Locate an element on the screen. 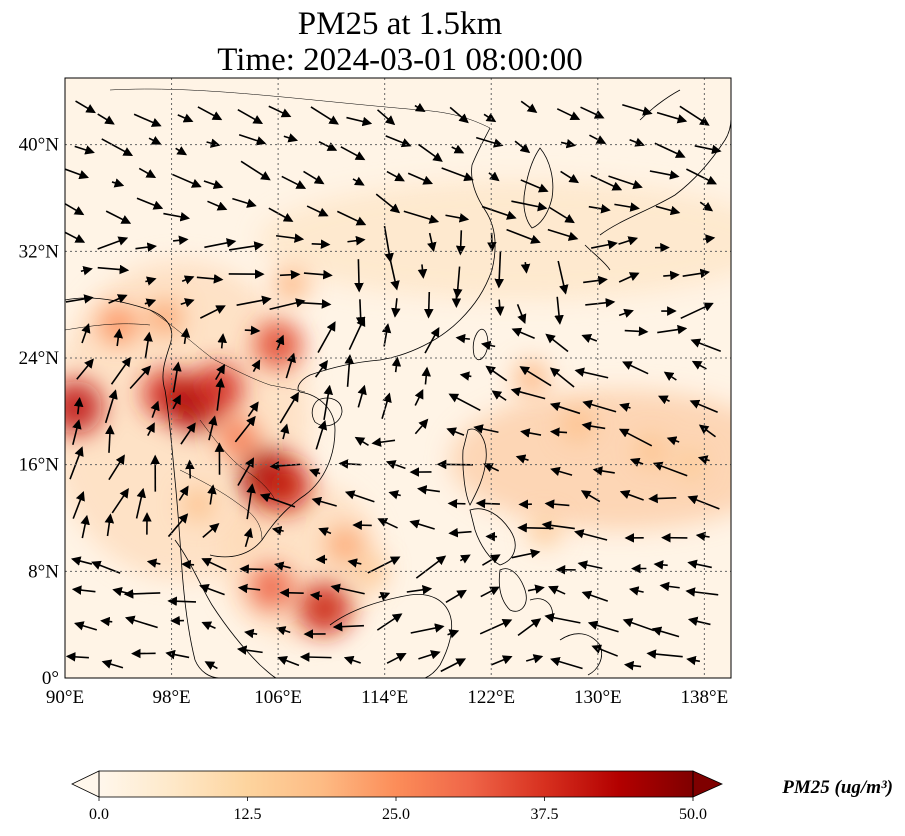  map-title-line1: PM25 at 1.5km is located at coordinates (400, 24).